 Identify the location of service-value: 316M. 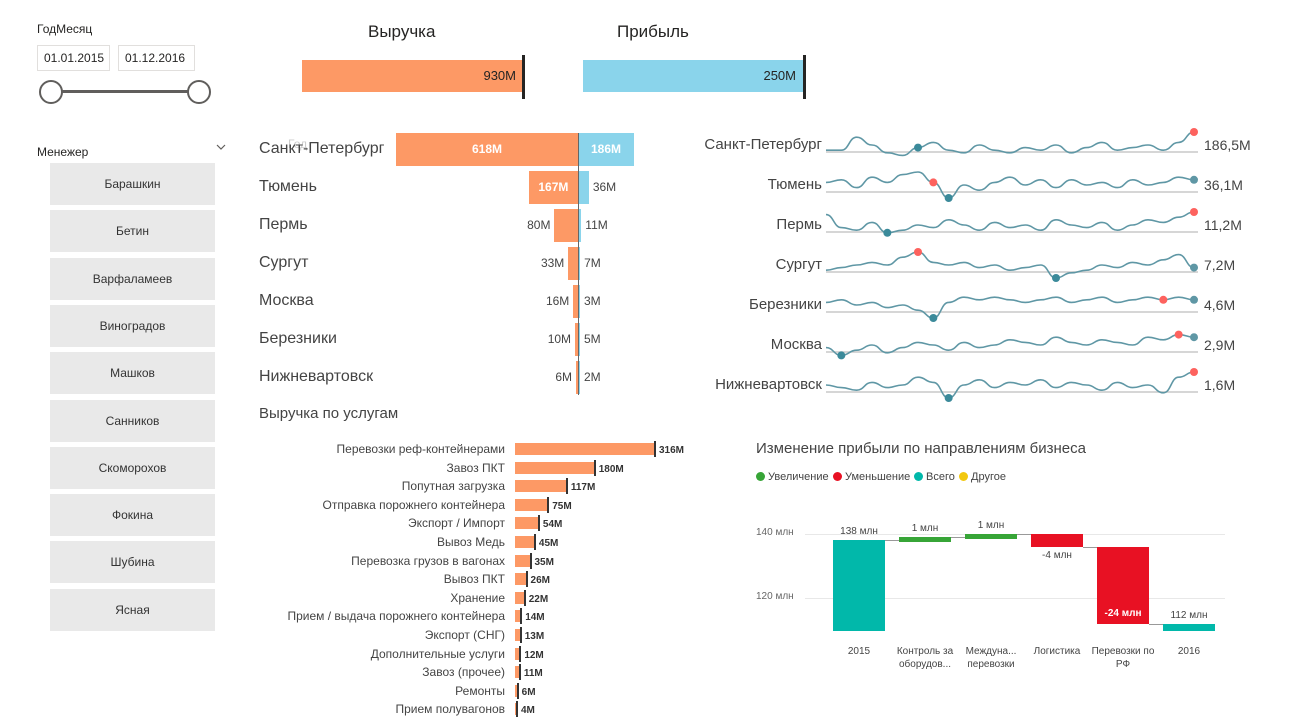
(672, 450).